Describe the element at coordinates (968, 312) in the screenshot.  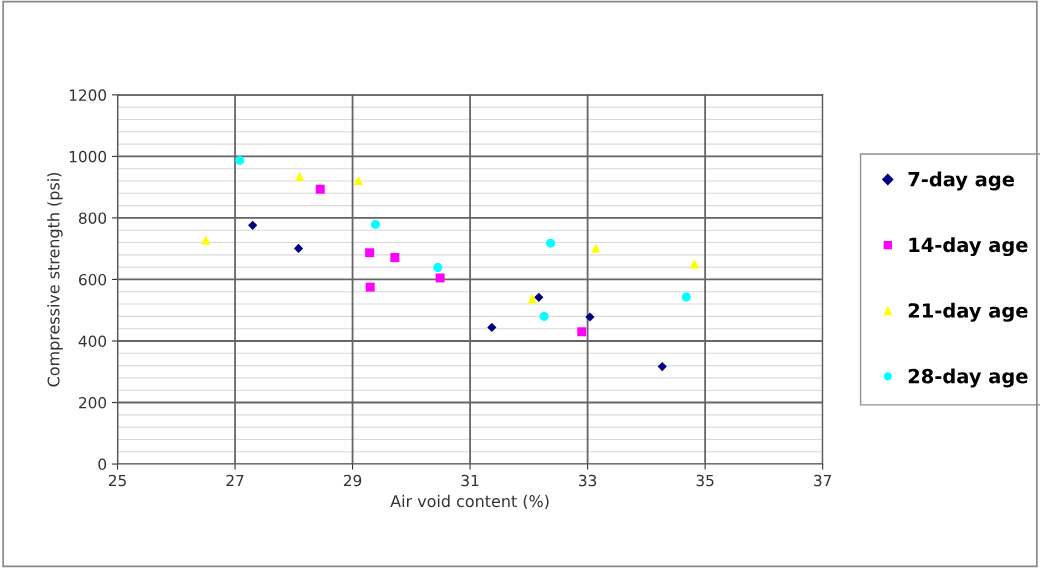
I see `legend-label: 21-day age` at that location.